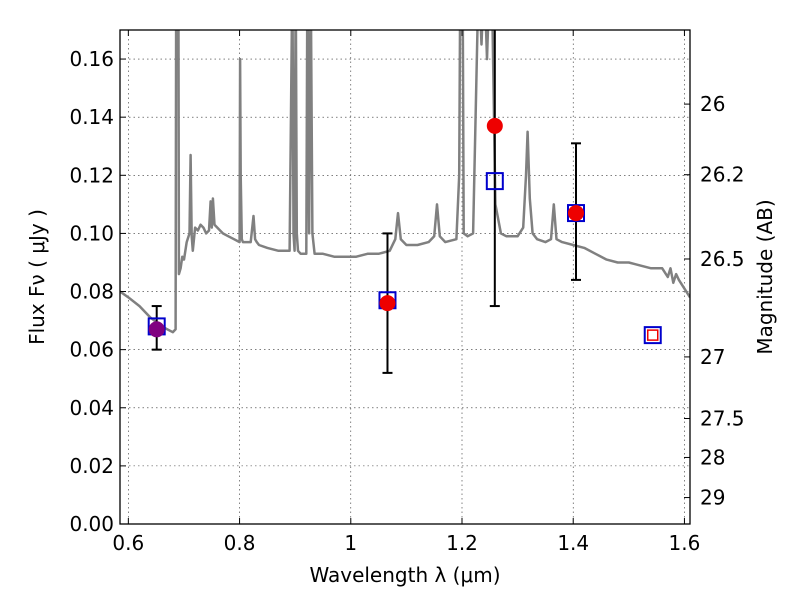  I want to click on upper-limit-marker, so click(652, 335).